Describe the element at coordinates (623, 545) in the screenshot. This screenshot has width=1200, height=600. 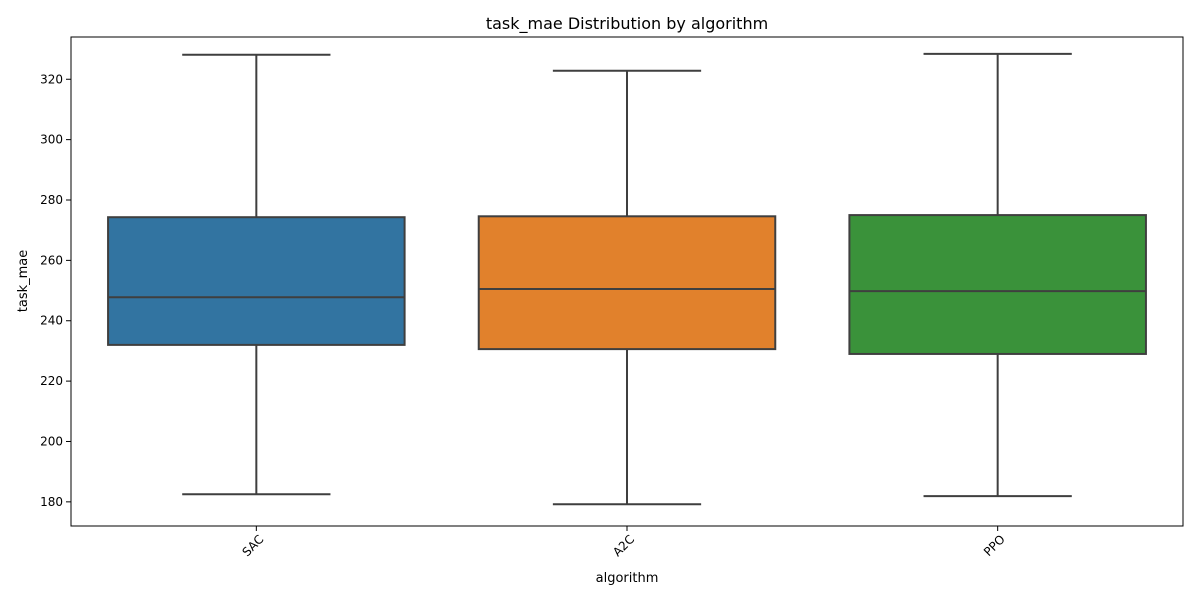
I see `x-tick-label: A2C` at that location.